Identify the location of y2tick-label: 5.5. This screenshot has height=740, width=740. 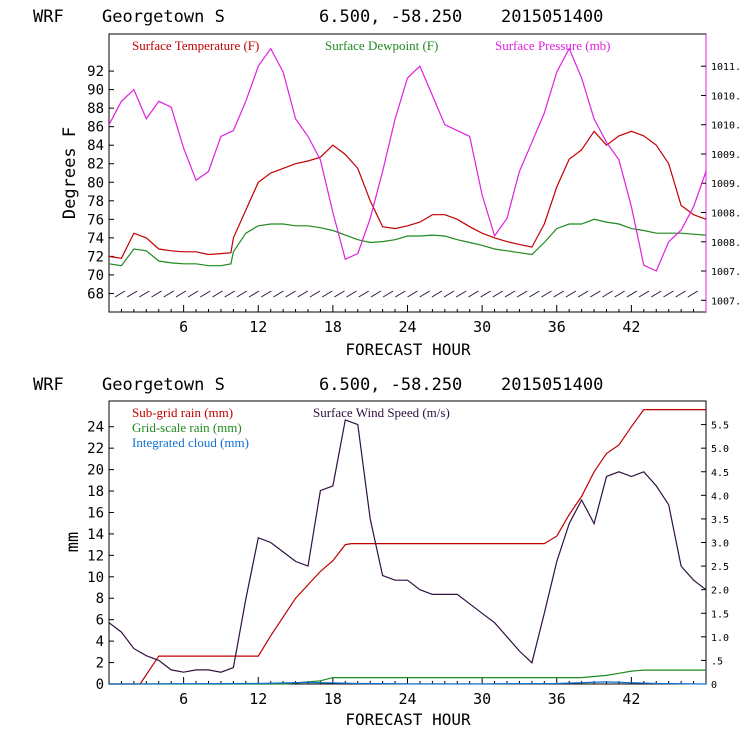
(720, 426).